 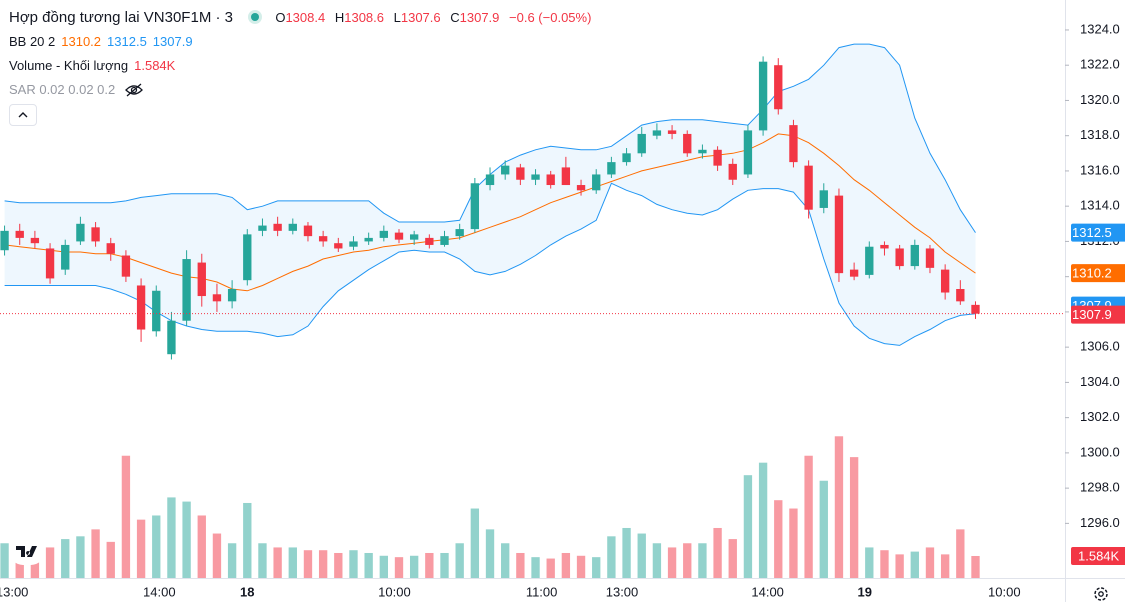 I want to click on l-value: 1307.6, so click(x=420, y=17).